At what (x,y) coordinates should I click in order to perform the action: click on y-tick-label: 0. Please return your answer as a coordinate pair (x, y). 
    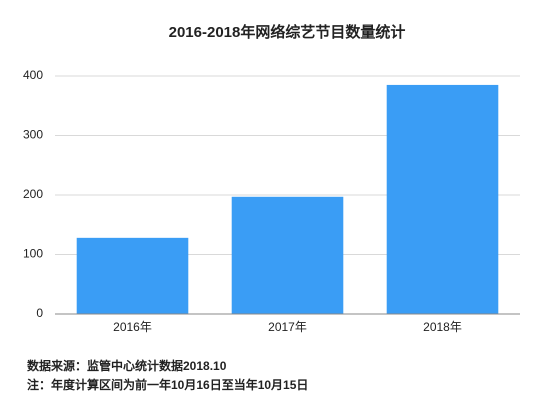
    Looking at the image, I should click on (39, 313).